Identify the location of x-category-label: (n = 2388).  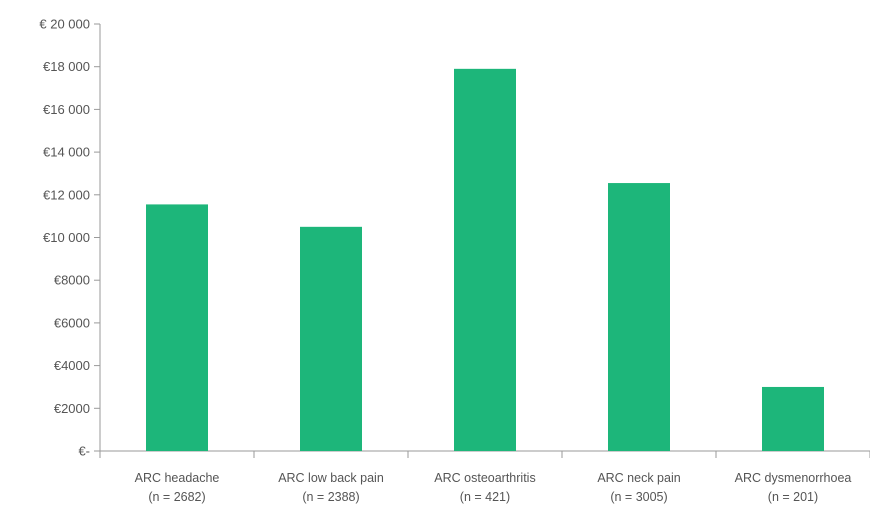
(330, 497).